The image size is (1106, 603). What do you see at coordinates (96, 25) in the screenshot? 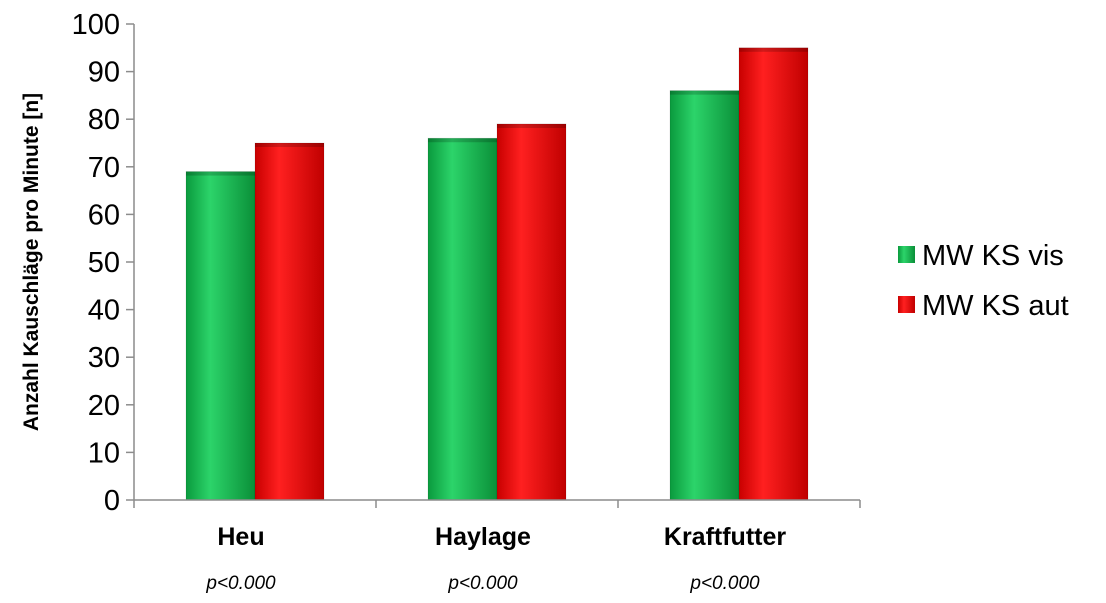
I see `y-tick-label: 100` at bounding box center [96, 25].